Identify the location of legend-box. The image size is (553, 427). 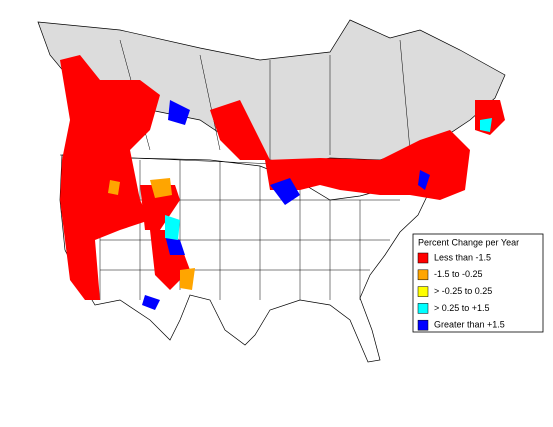
(478, 283).